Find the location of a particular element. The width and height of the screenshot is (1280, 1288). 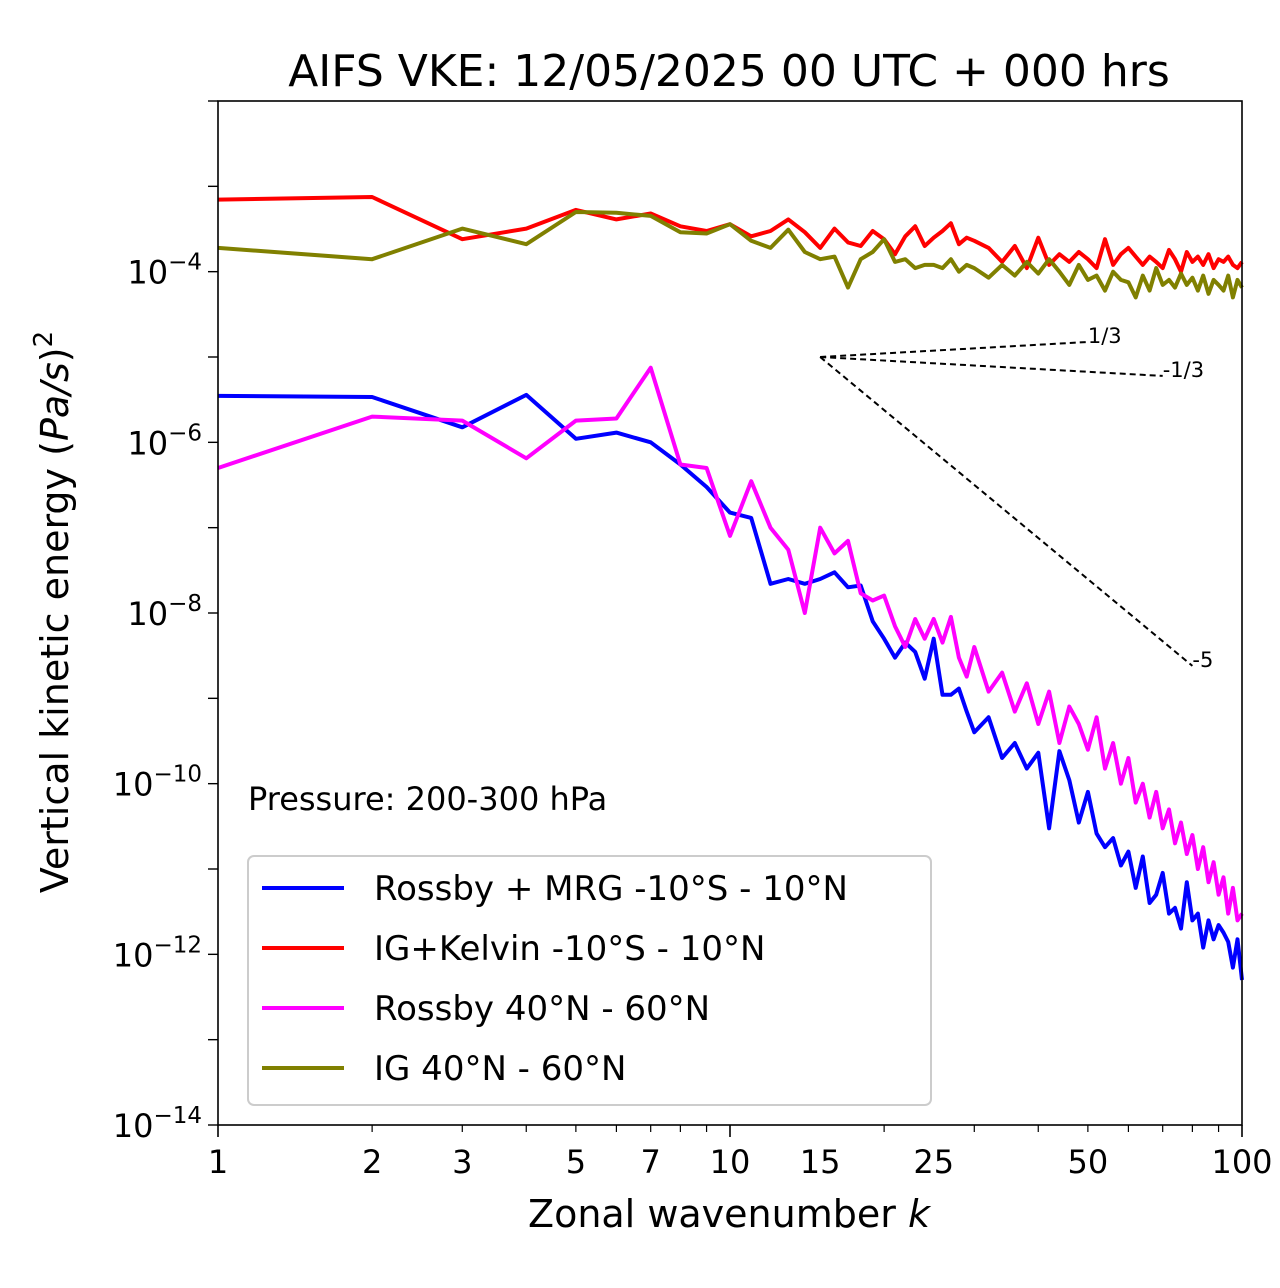

x-axis-ticks: 1 2 3 5 7 10 15 25 50 100 is located at coordinates (740, 1153).